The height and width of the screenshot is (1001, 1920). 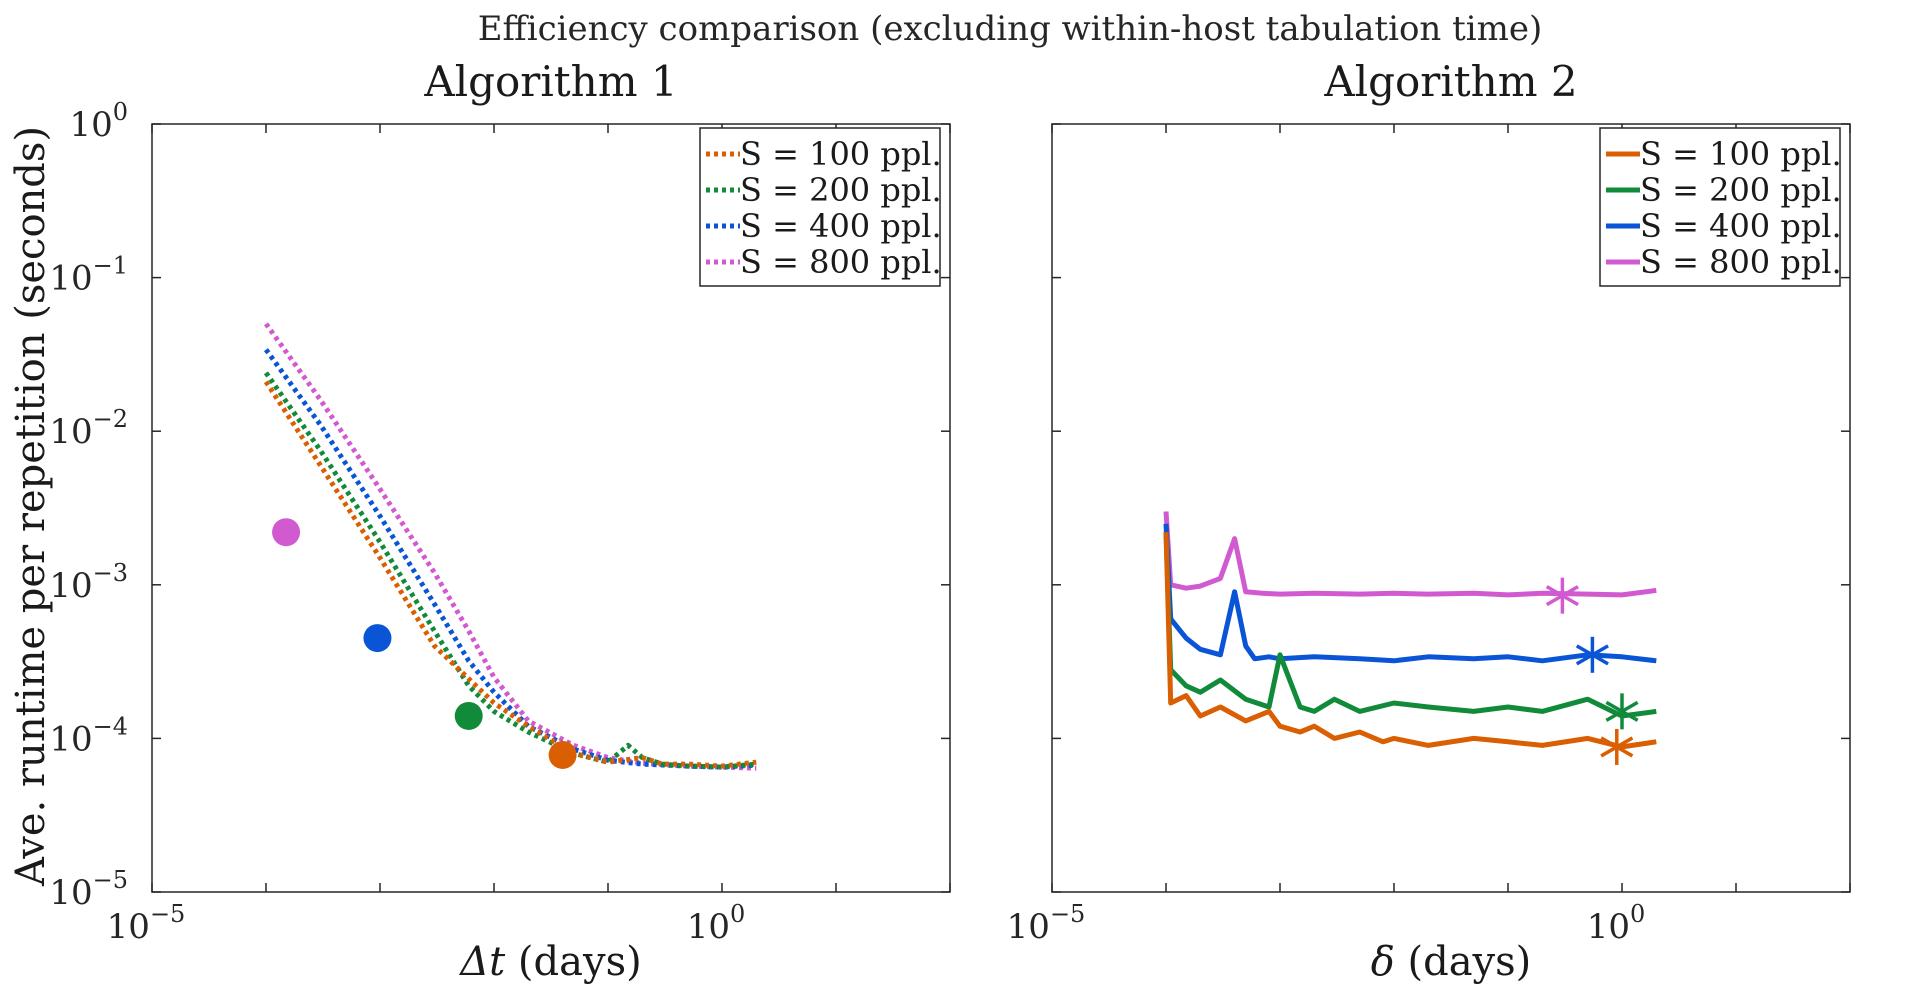 What do you see at coordinates (549, 962) in the screenshot?
I see `x-axis-label: Δt (days)` at bounding box center [549, 962].